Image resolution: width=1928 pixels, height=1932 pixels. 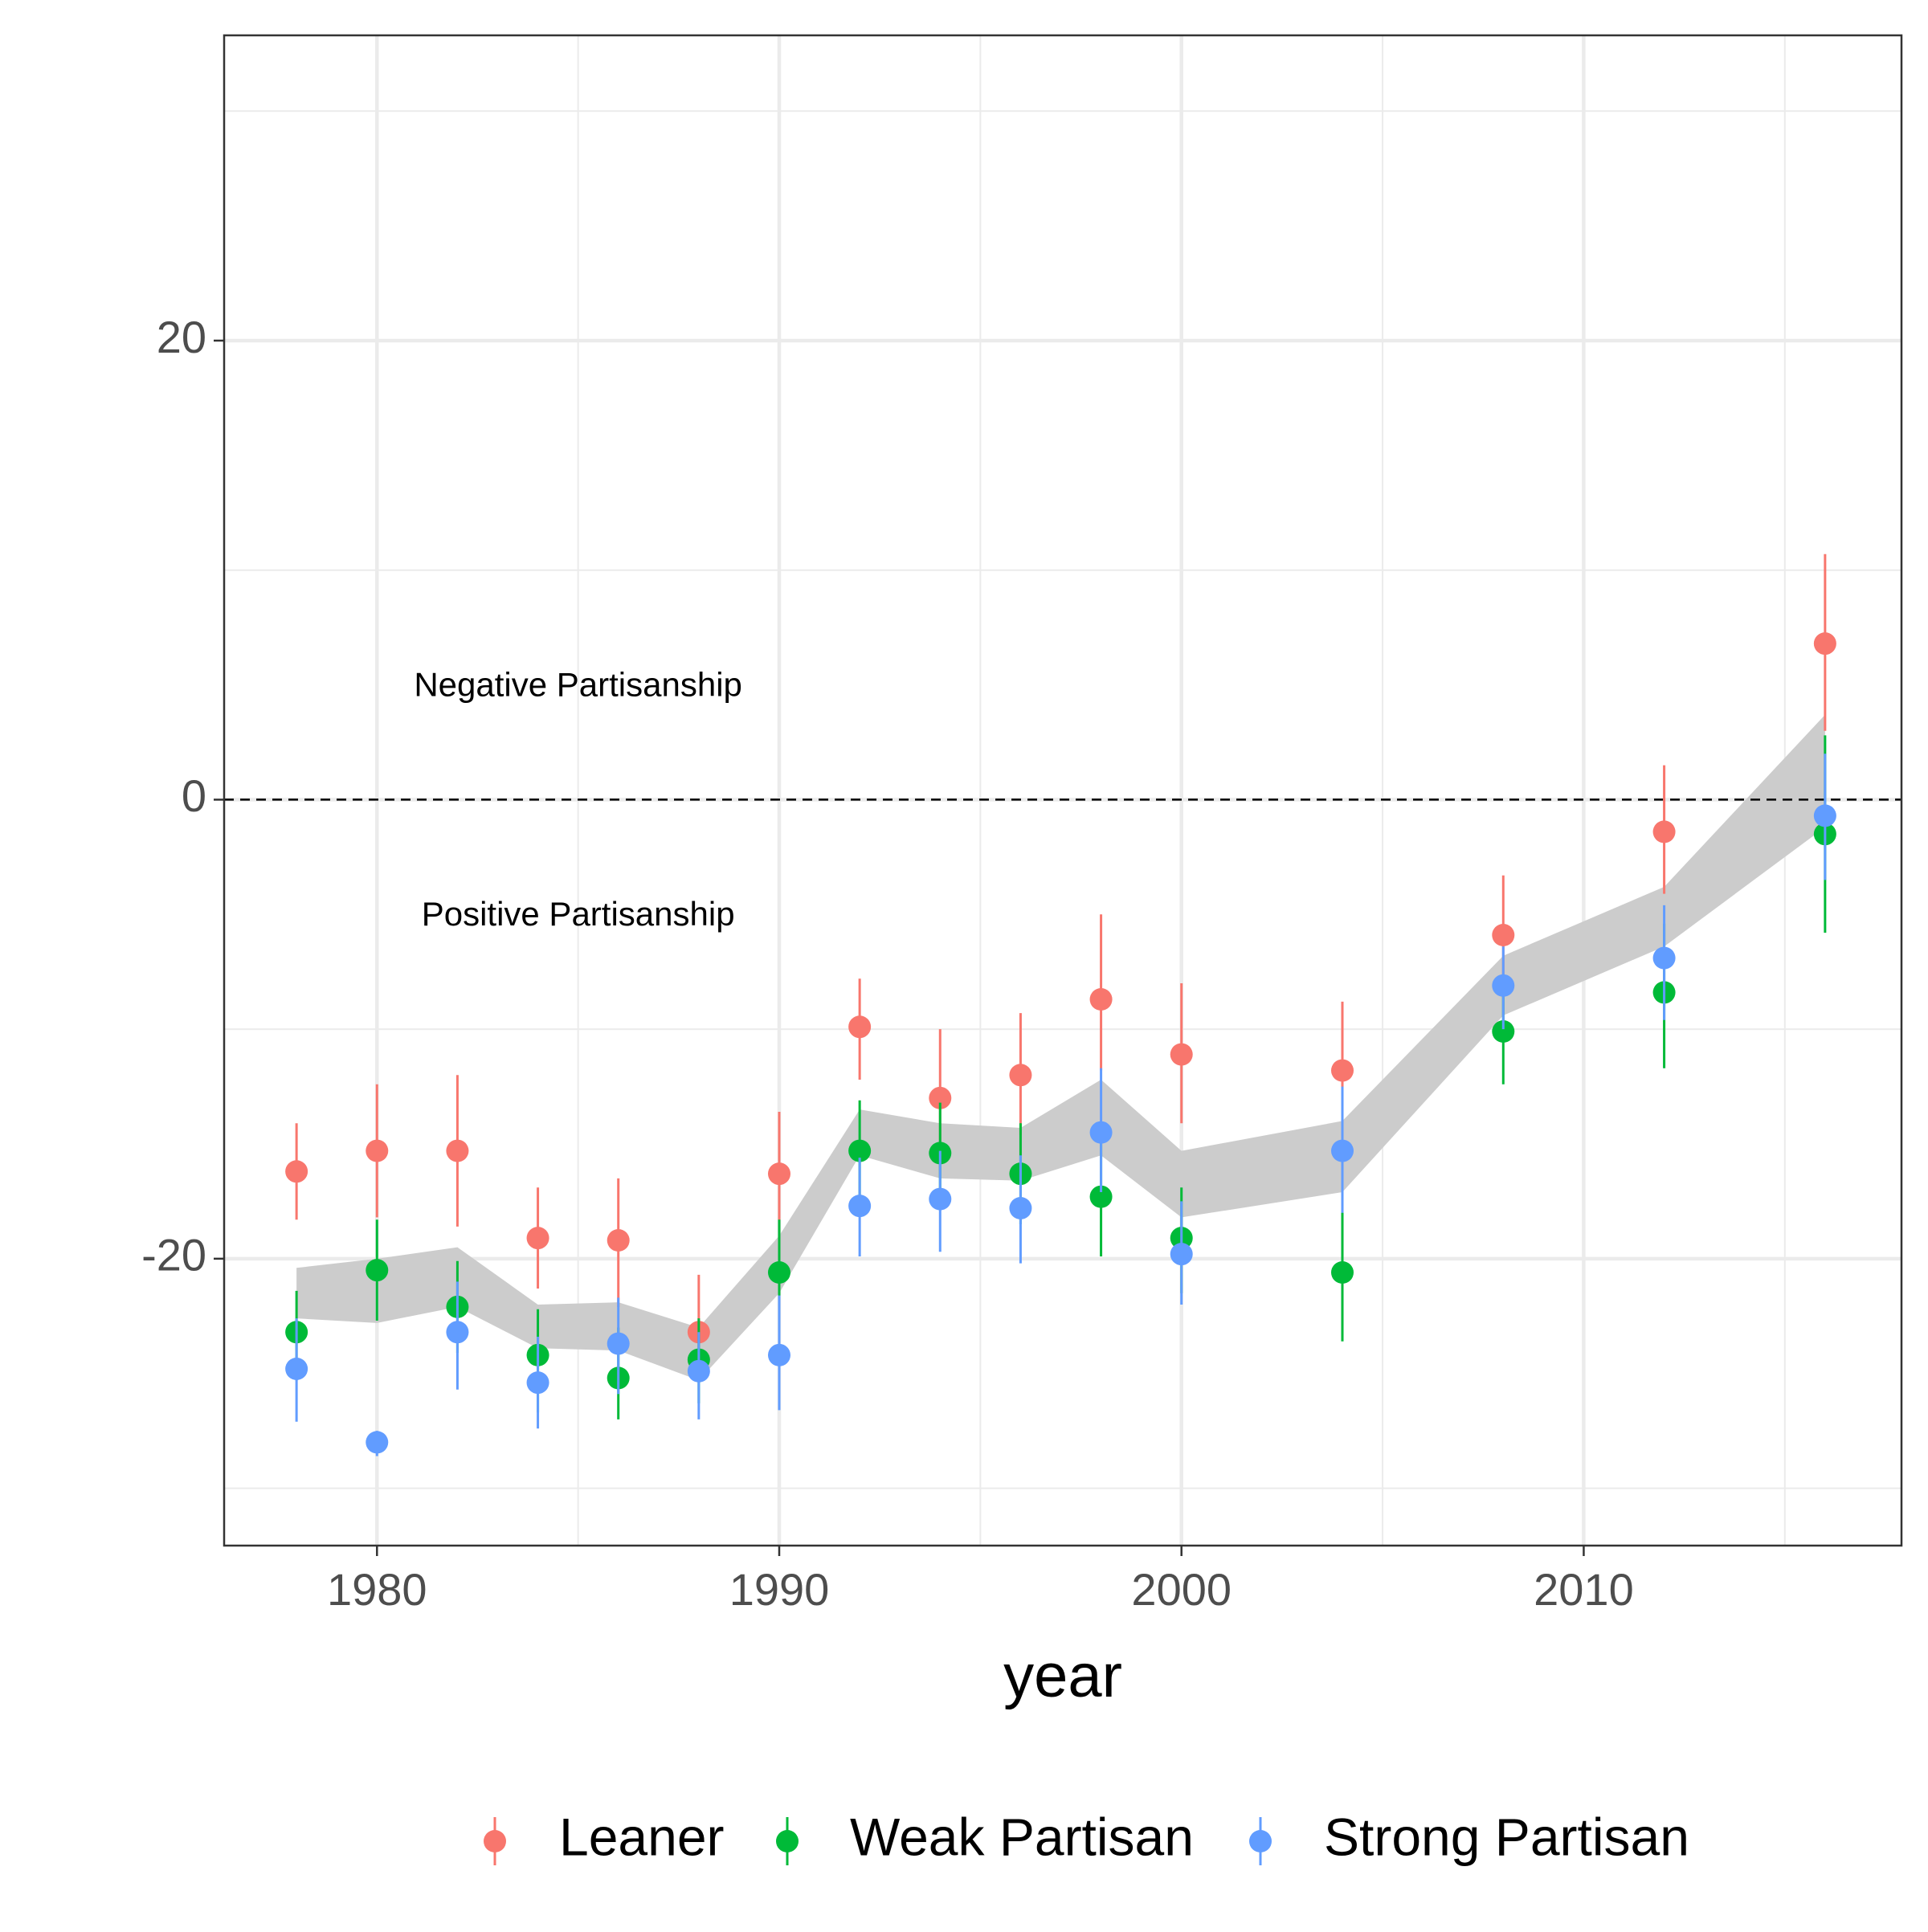 What do you see at coordinates (1022, 1836) in the screenshot?
I see `legend-label: Weak Partisan` at bounding box center [1022, 1836].